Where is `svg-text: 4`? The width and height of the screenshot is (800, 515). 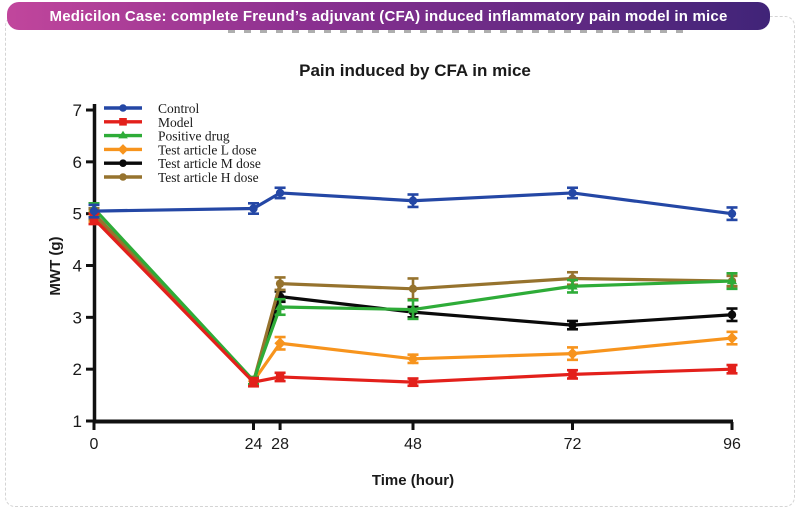 svg-text: 4 is located at coordinates (77, 266).